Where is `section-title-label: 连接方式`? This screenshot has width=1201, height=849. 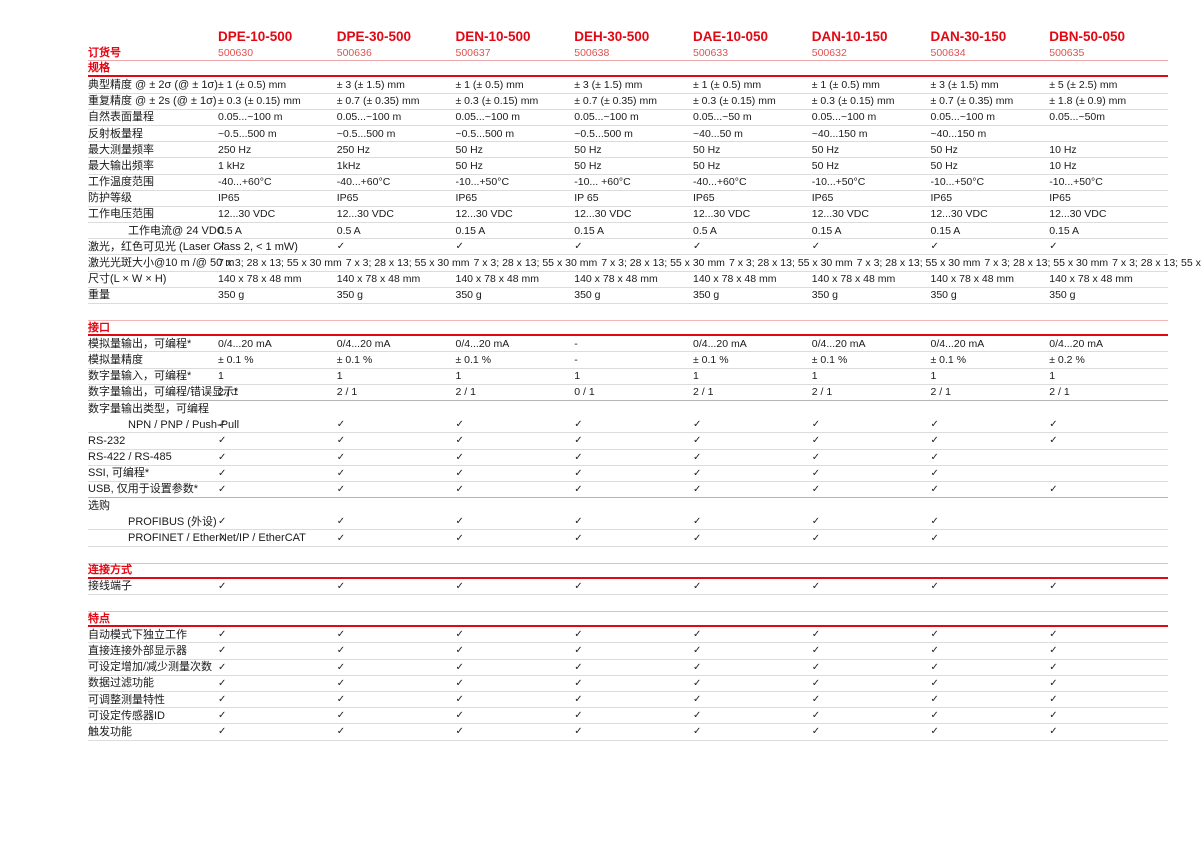 section-title-label: 连接方式 is located at coordinates (110, 570).